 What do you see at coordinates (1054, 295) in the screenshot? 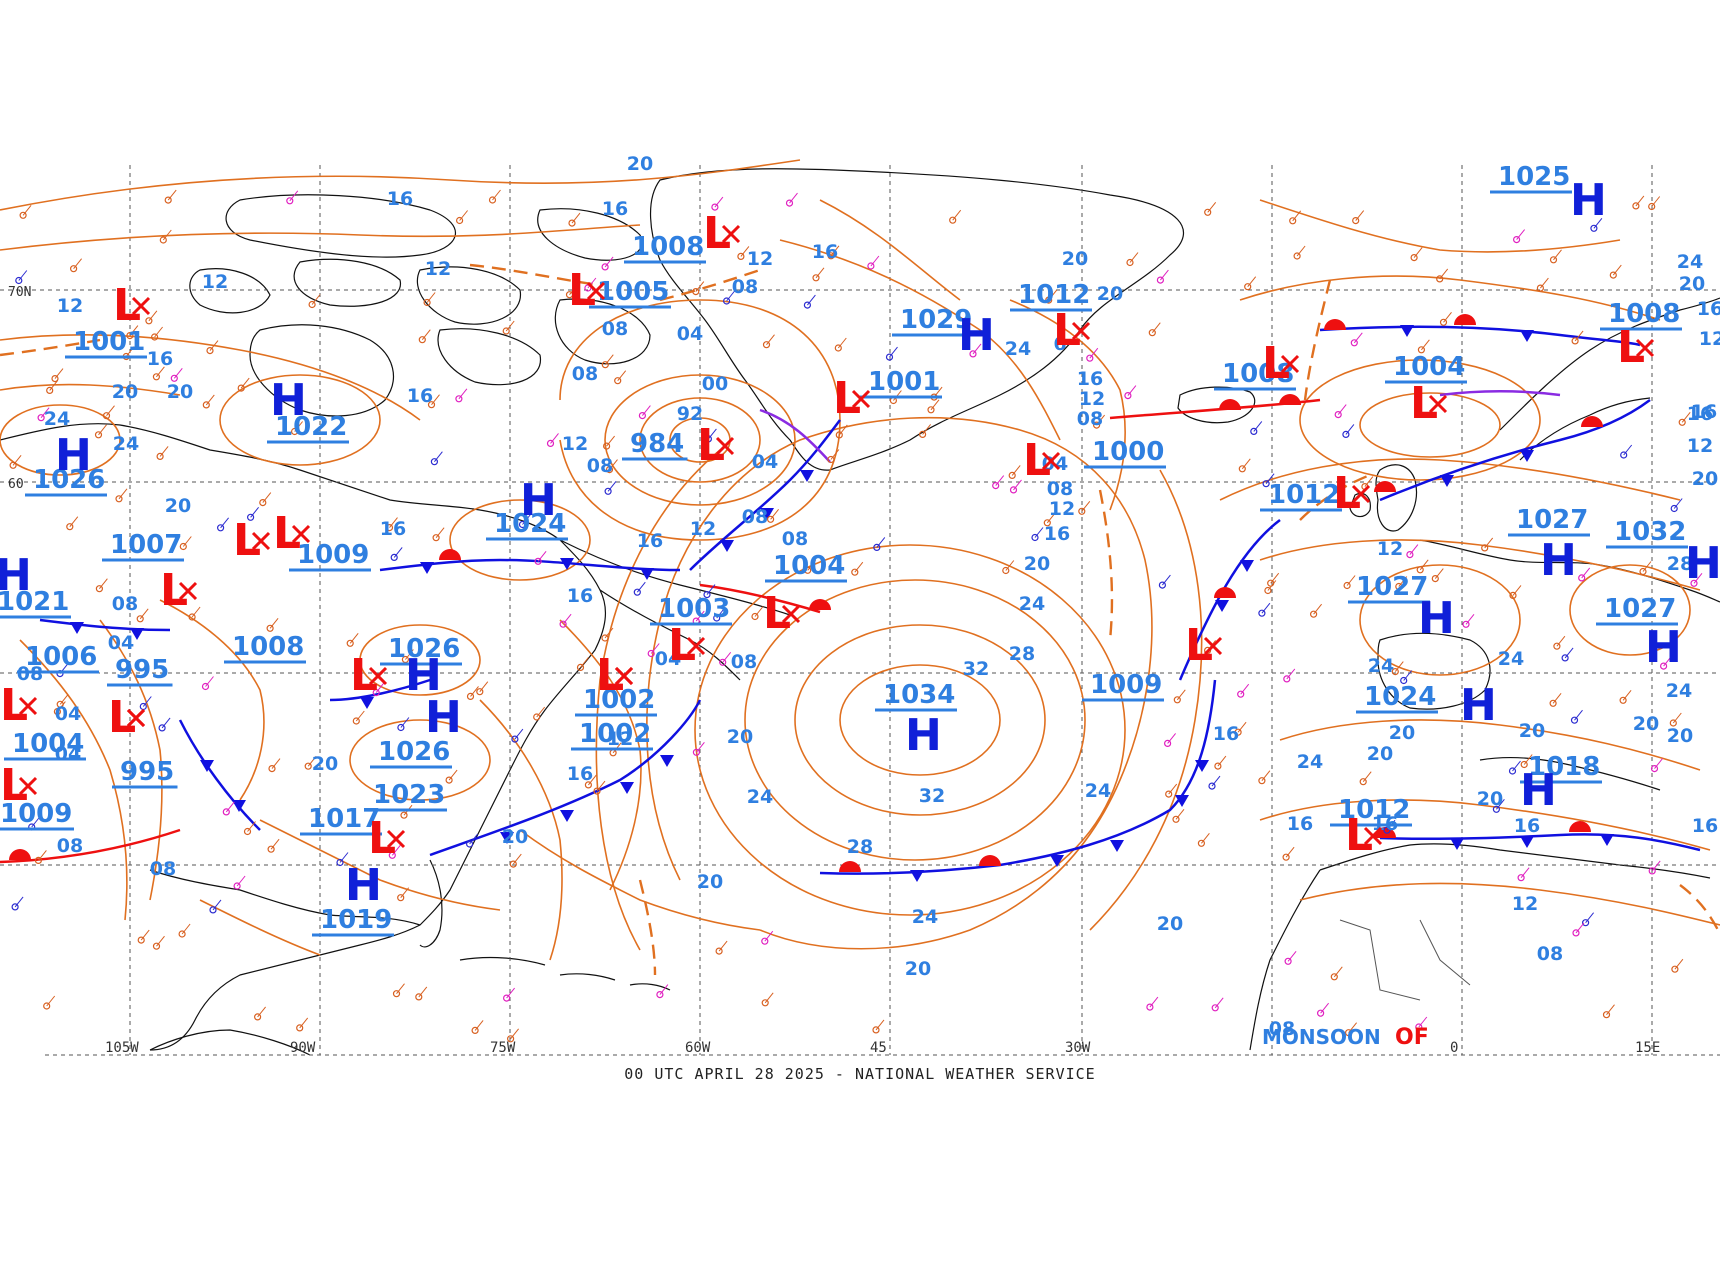
I see `central-pressure-label: 1012` at bounding box center [1054, 295].